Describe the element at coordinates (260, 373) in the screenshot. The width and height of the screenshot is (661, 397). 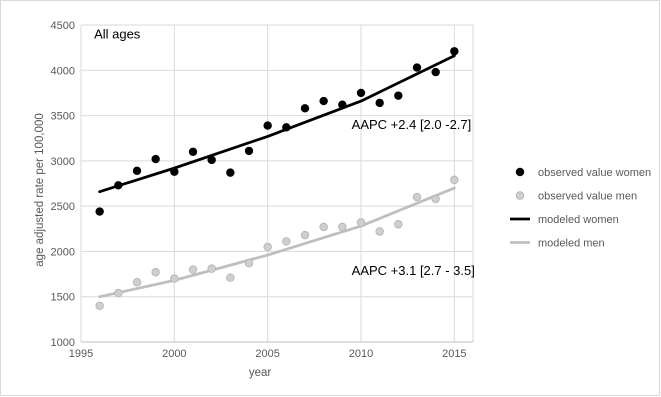
I see `x-axis-title: year` at that location.